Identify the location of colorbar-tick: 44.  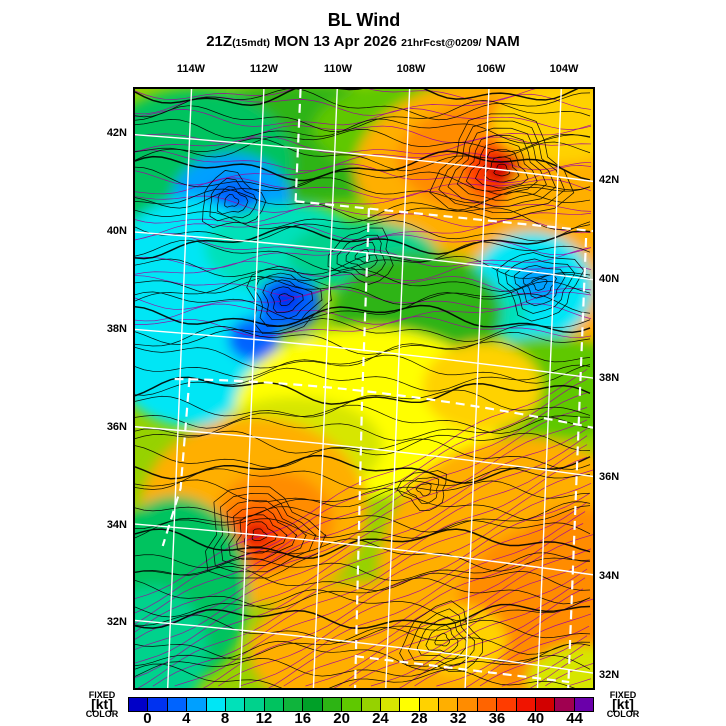
(574, 718).